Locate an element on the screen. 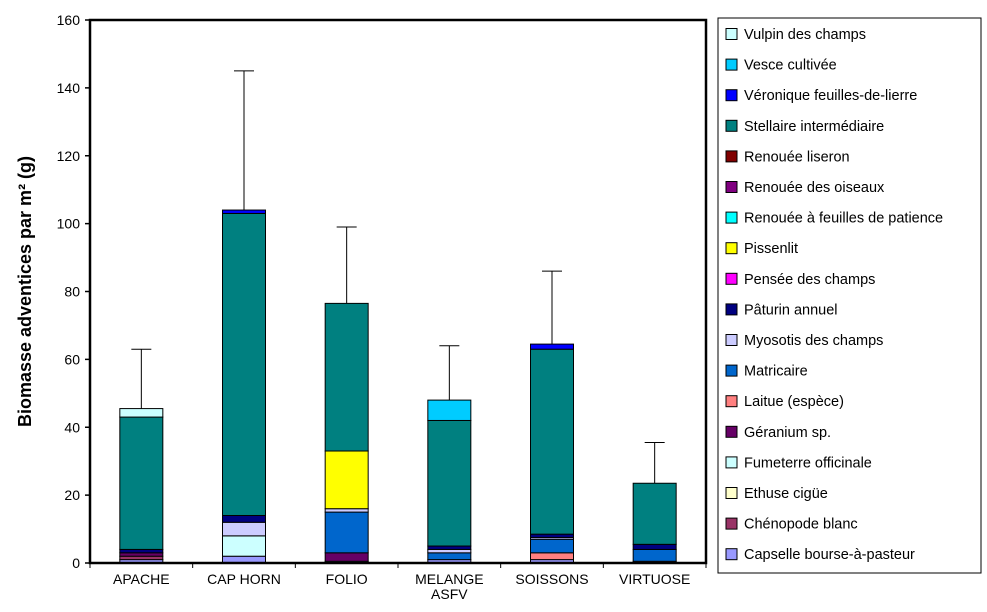 The height and width of the screenshot is (612, 987). y-axis-ticks: 0 20 40 60 80 100 120 140 160 is located at coordinates (73, 291).